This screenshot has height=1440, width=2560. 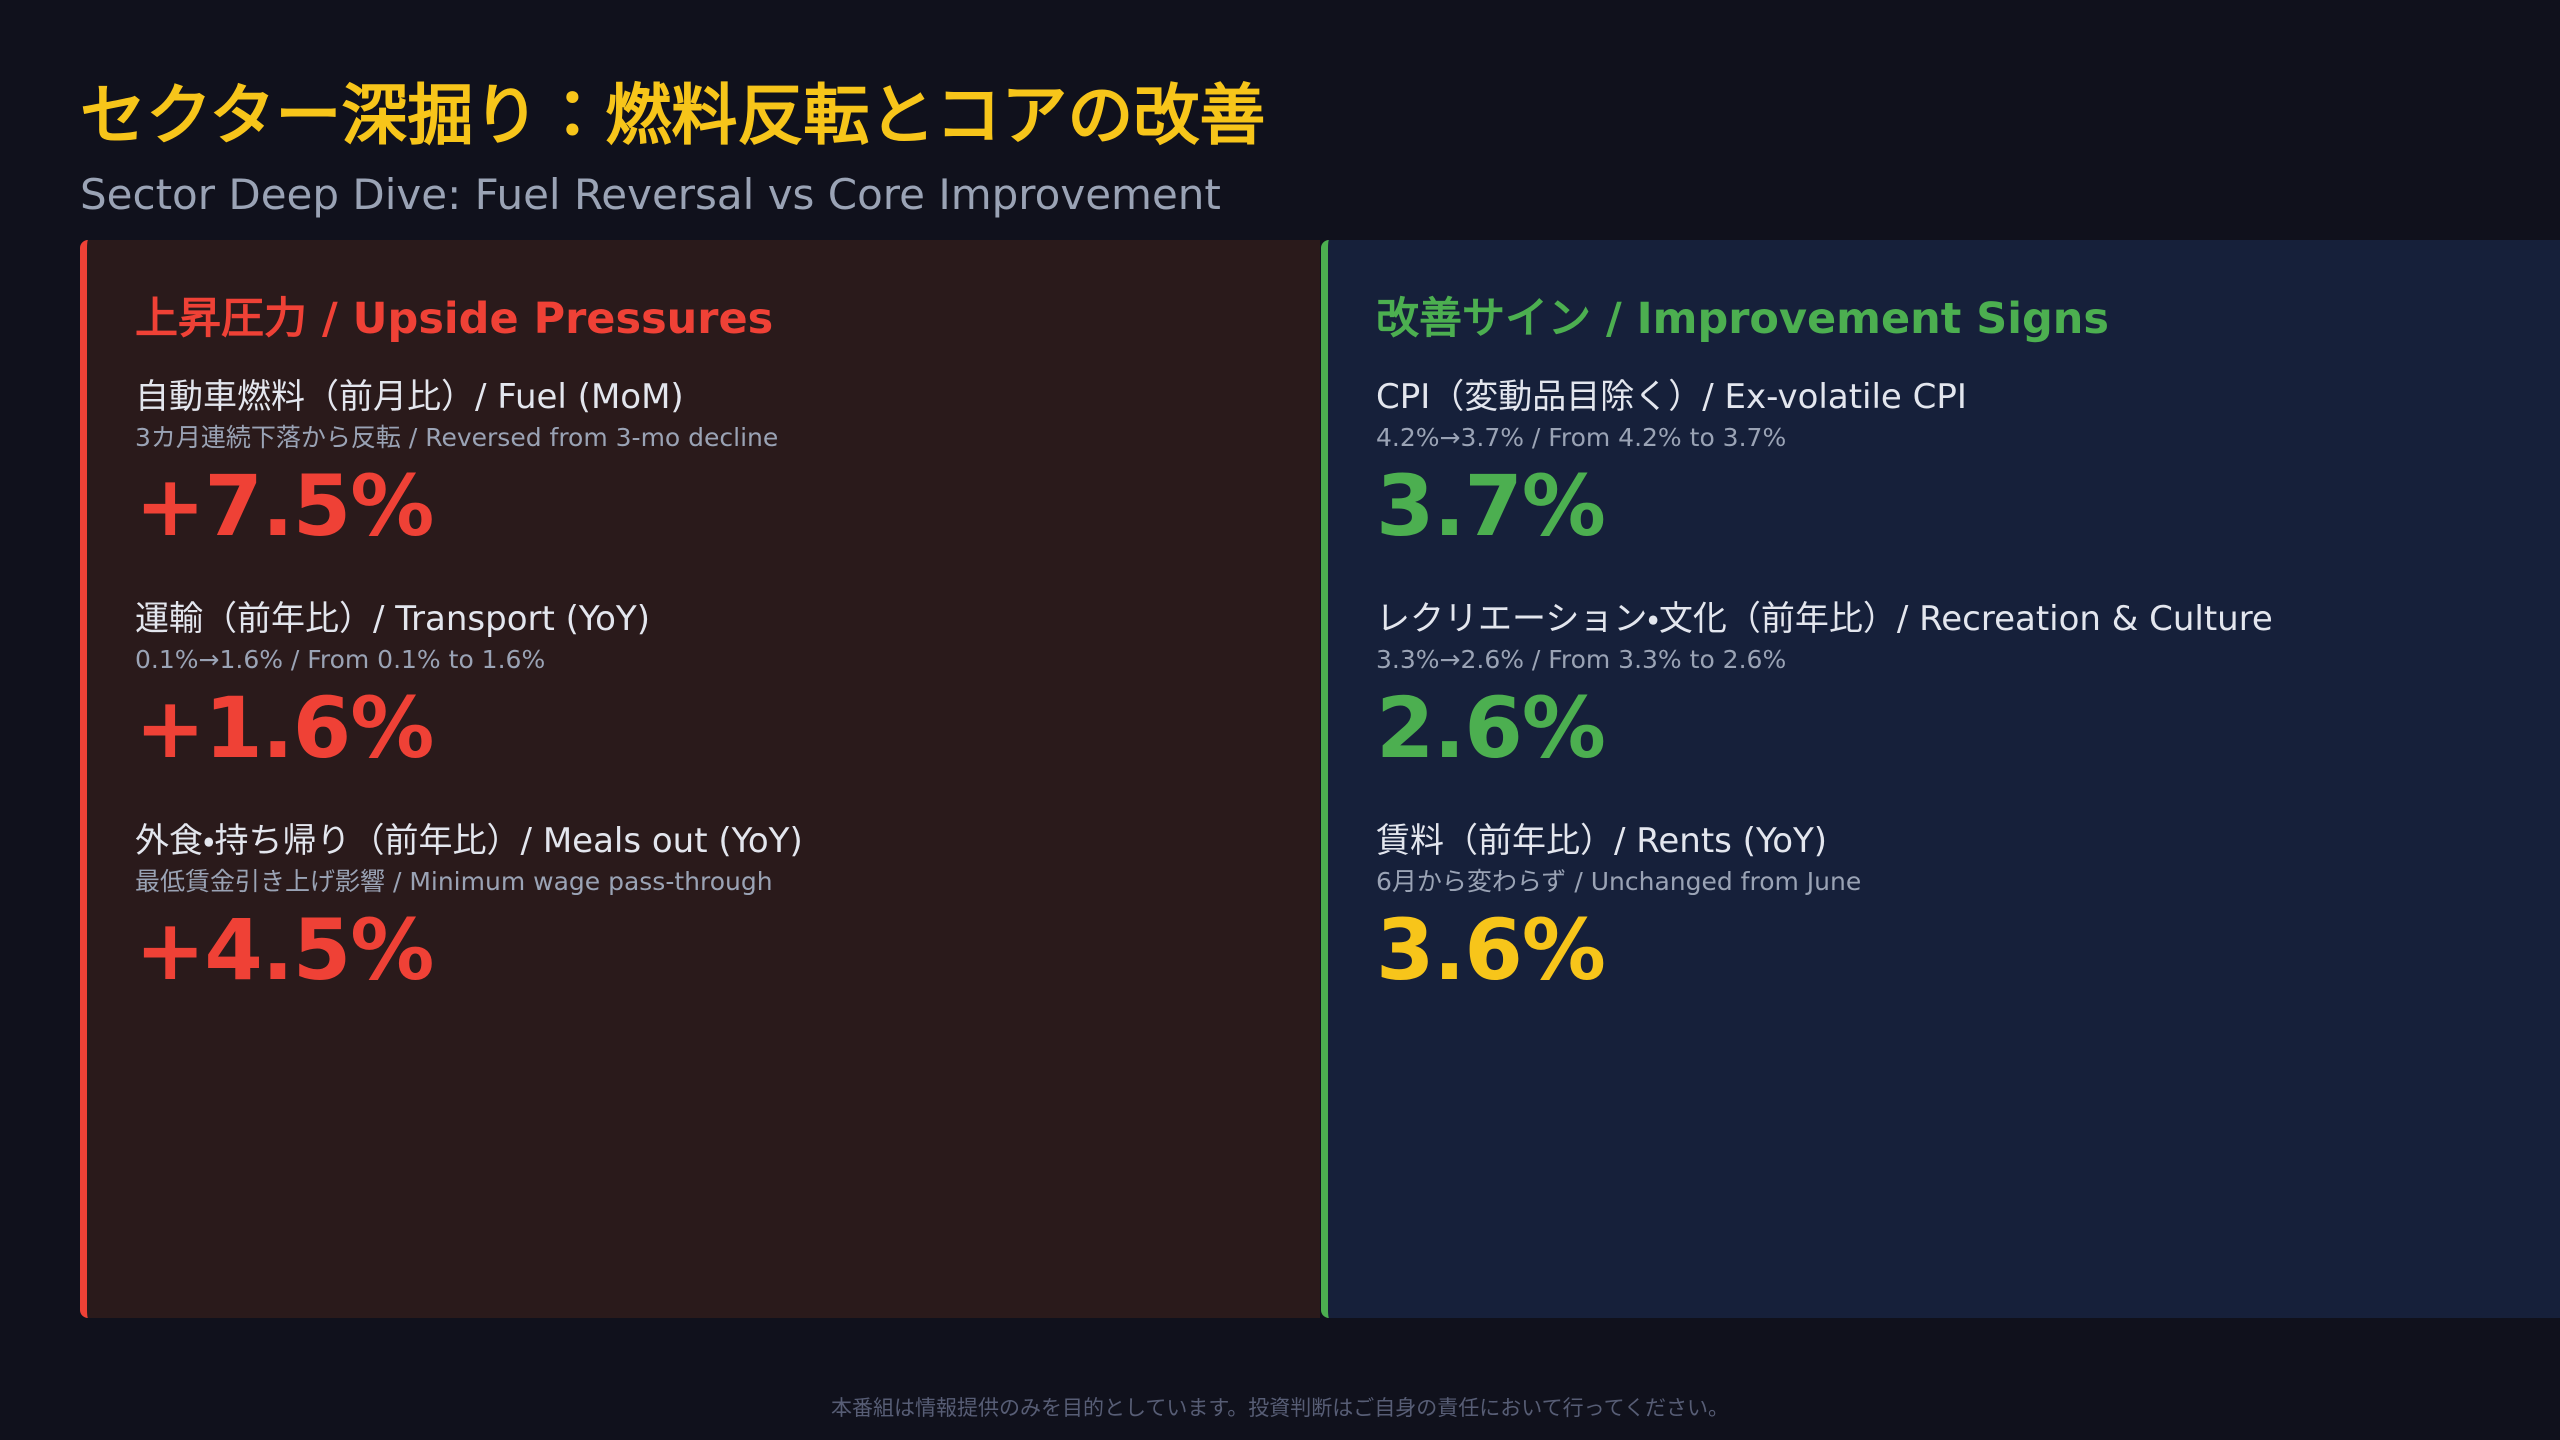 I want to click on title: セクター深掘り：燃料反転とコアの改善, so click(x=673, y=115).